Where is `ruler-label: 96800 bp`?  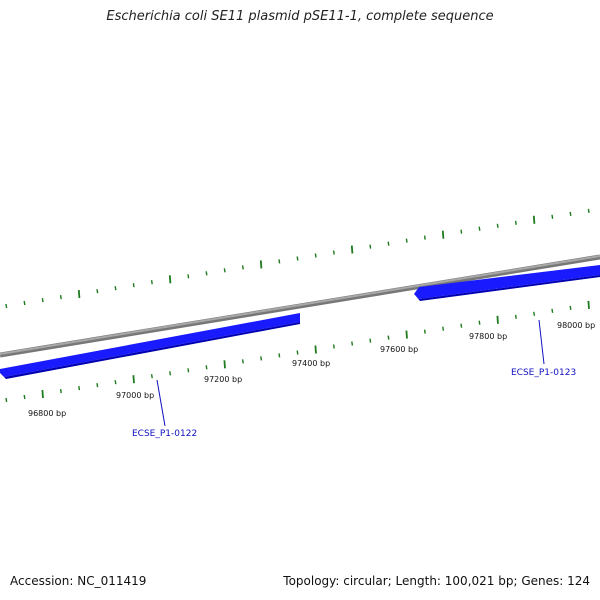 ruler-label: 96800 bp is located at coordinates (47, 413).